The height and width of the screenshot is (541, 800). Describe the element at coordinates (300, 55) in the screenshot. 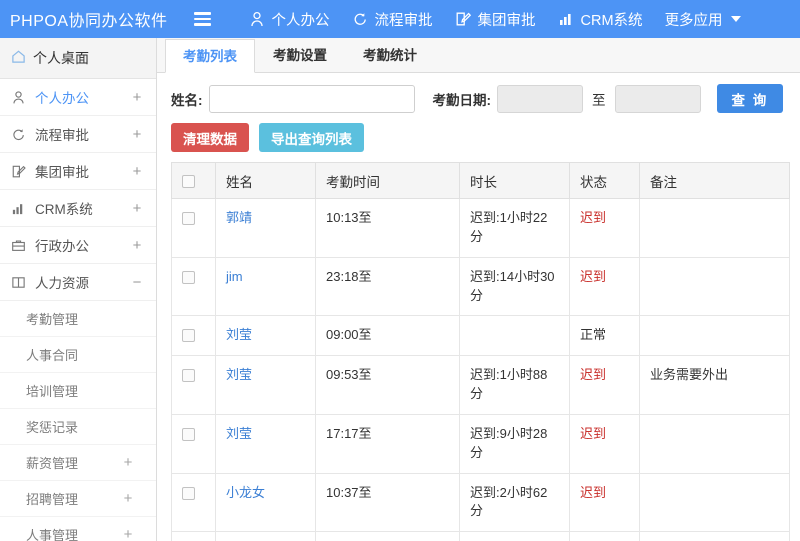

I see `tab-attendance-settings: 考勤设置` at that location.